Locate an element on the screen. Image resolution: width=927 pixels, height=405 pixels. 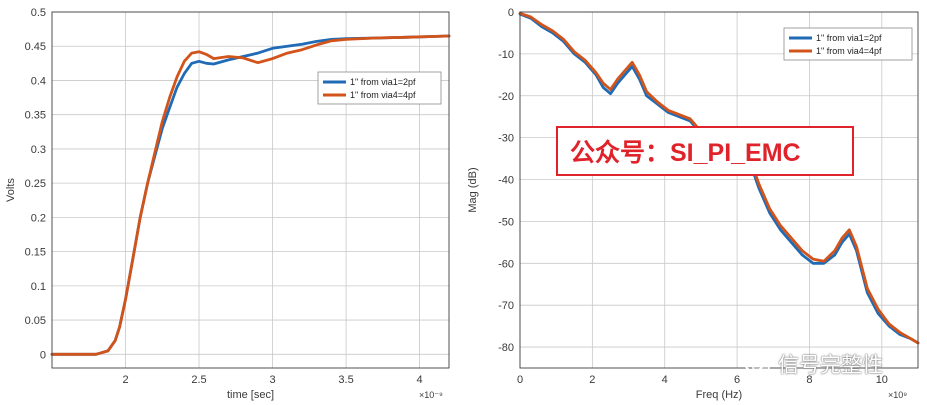
overlay-label-box: 公众号：SI_PI_EMC is located at coordinates (705, 151).